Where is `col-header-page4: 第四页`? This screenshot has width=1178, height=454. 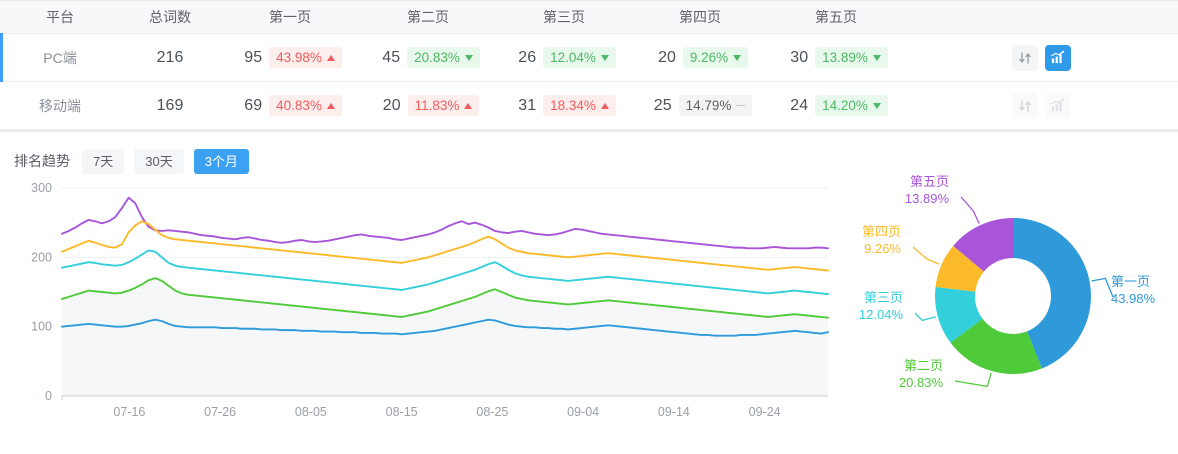 col-header-page4: 第四页 is located at coordinates (700, 17).